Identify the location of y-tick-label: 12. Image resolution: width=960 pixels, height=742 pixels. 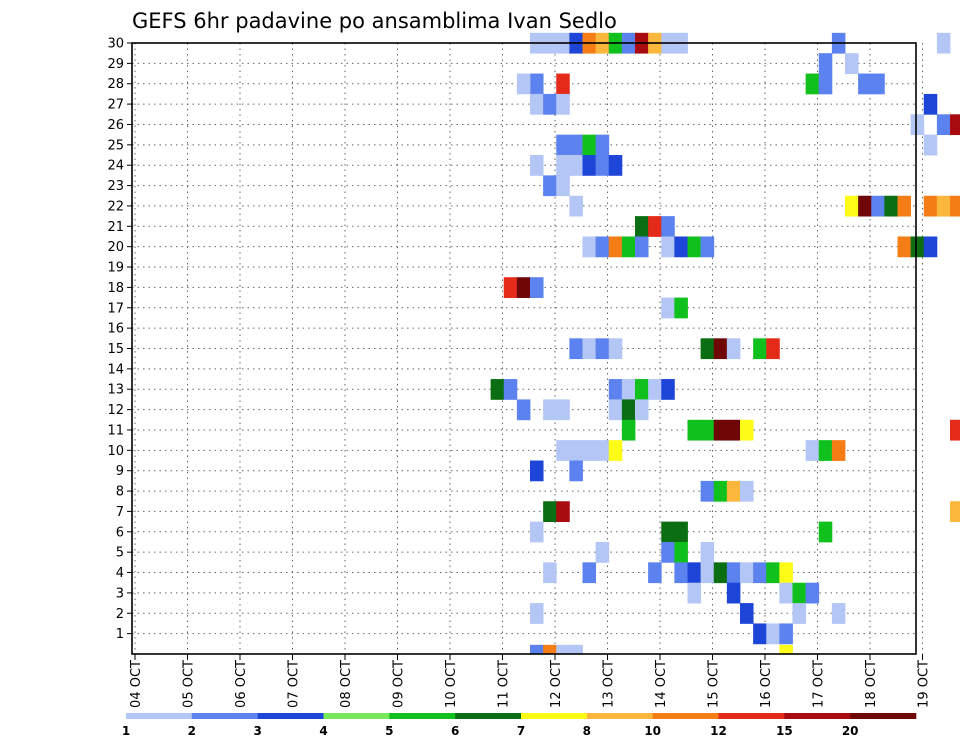
(115, 410).